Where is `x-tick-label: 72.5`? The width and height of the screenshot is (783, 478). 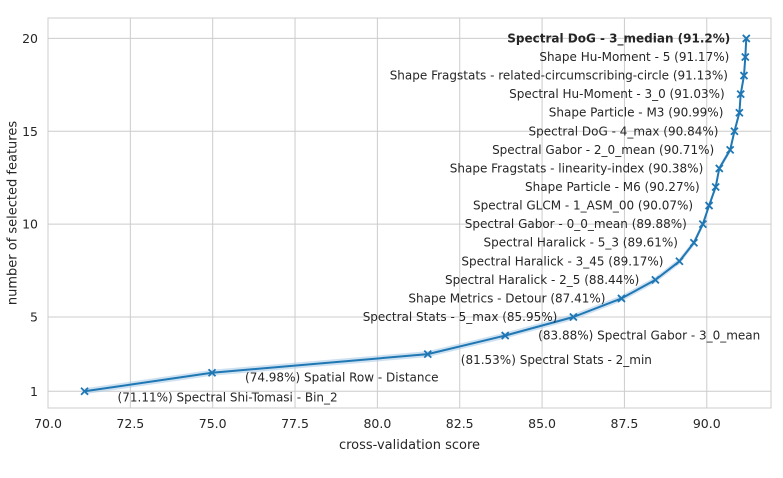 x-tick-label: 72.5 is located at coordinates (130, 423).